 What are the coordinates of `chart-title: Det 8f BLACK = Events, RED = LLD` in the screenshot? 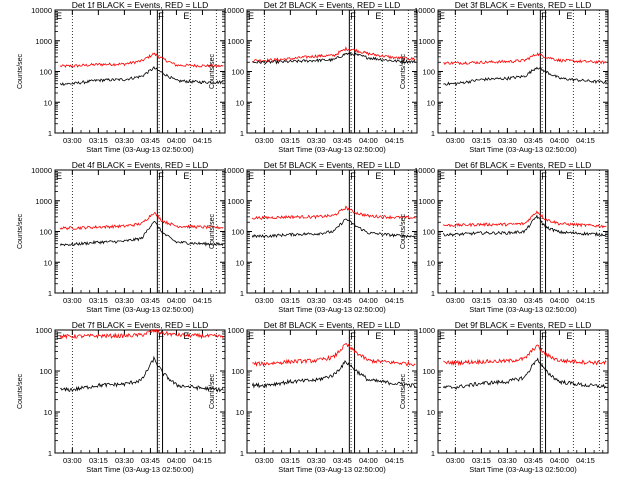 It's located at (332, 325).